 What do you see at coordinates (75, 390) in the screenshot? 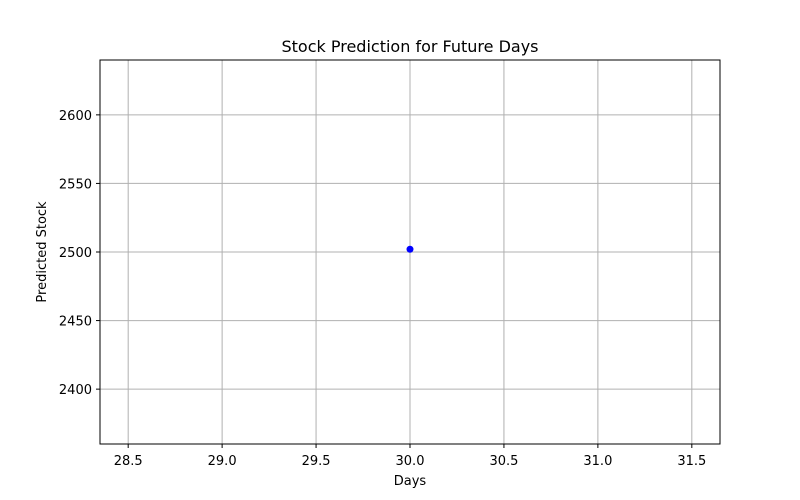
I see `y-tick-label: 2400` at bounding box center [75, 390].